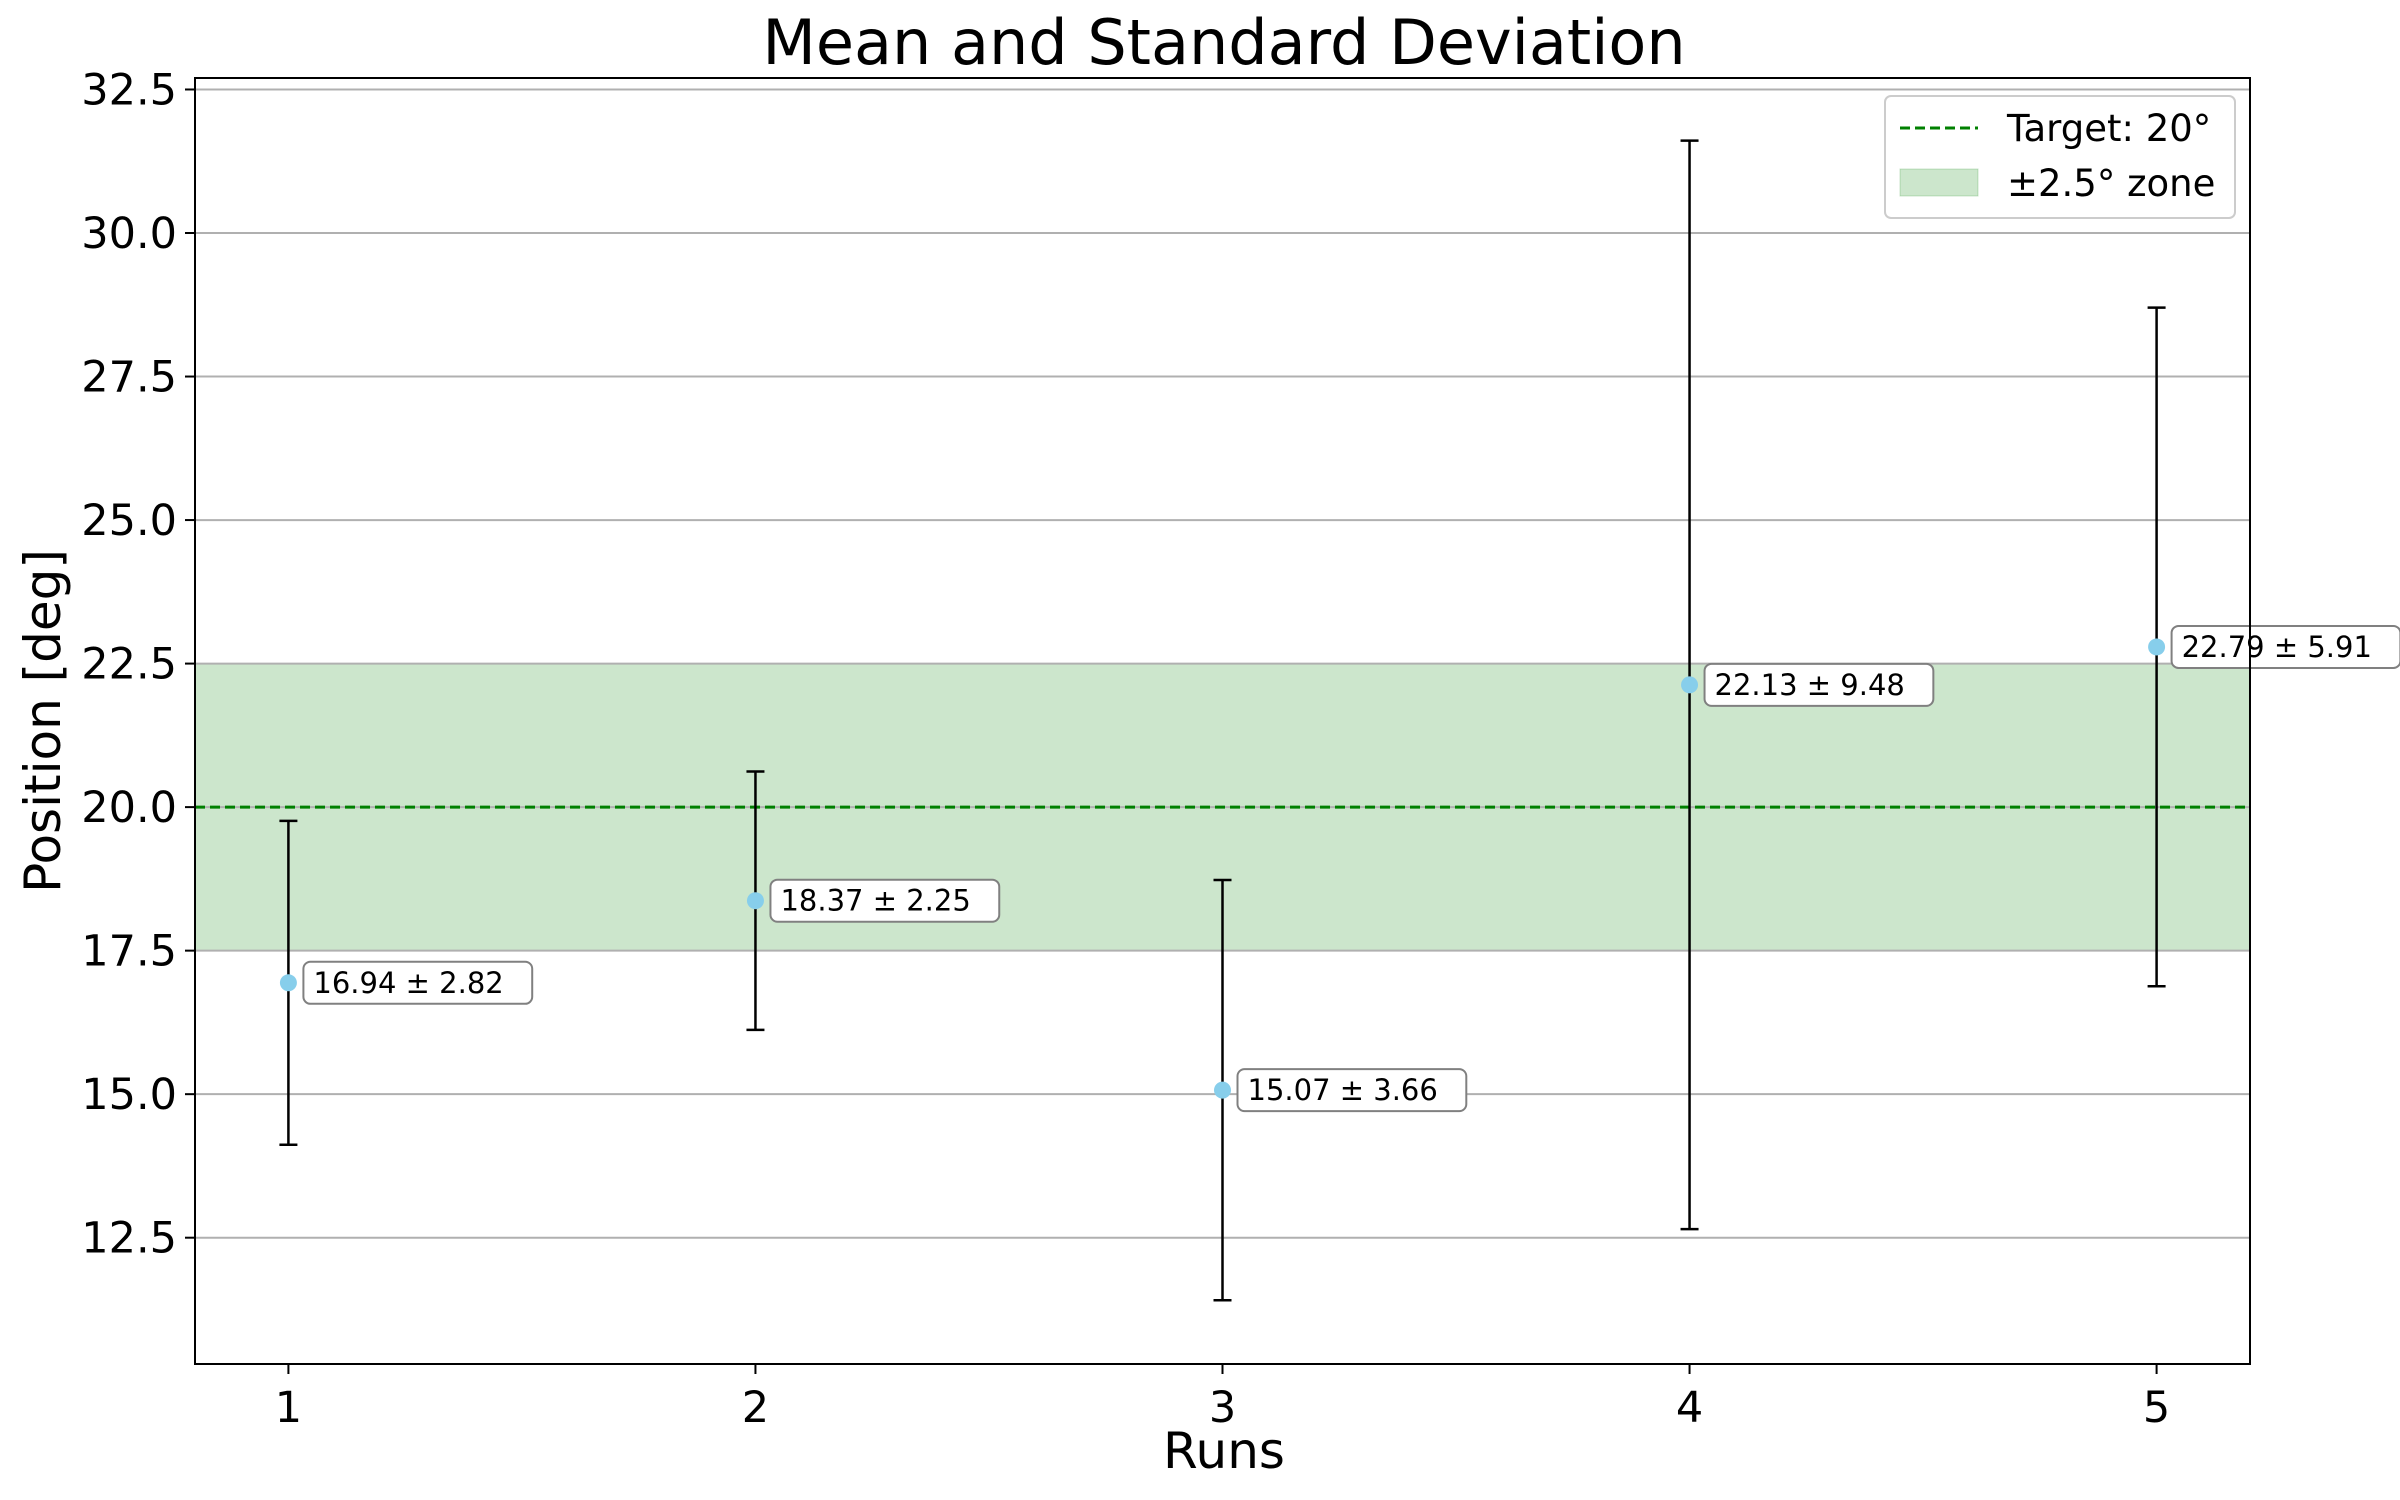 The width and height of the screenshot is (2400, 1500). What do you see at coordinates (1343, 1090) in the screenshot?
I see `annotation-label: 15.07 ± 3.66` at bounding box center [1343, 1090].